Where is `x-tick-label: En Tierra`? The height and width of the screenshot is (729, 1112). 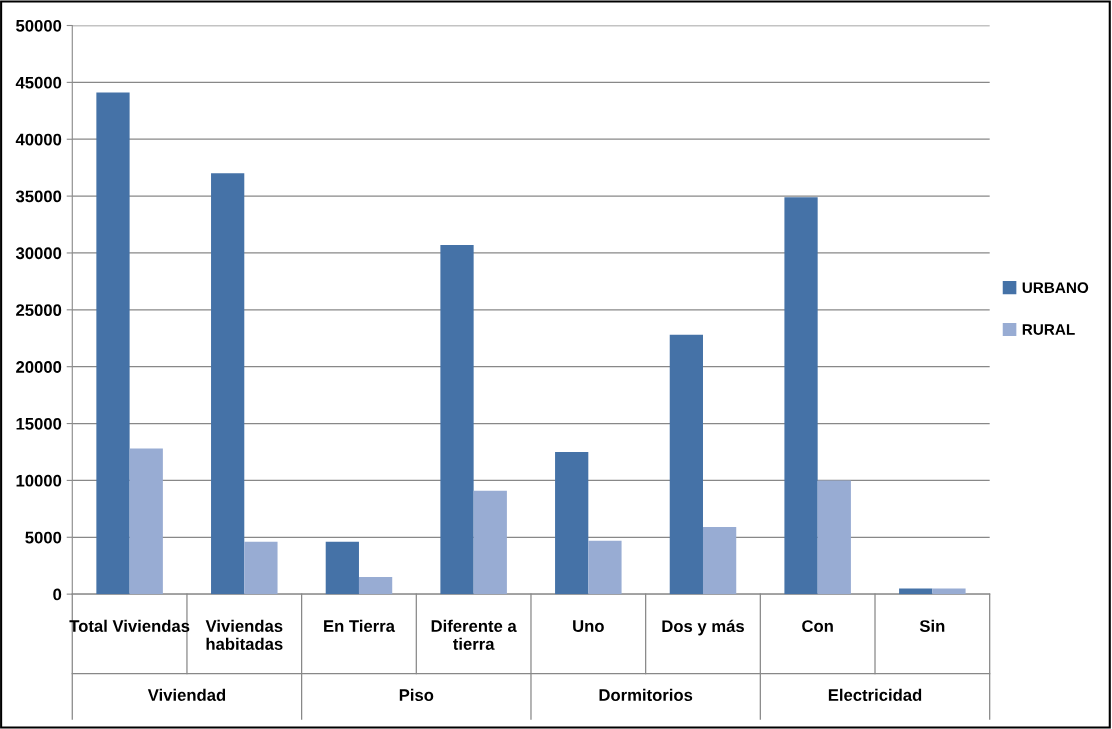
x-tick-label: En Tierra is located at coordinates (360, 625).